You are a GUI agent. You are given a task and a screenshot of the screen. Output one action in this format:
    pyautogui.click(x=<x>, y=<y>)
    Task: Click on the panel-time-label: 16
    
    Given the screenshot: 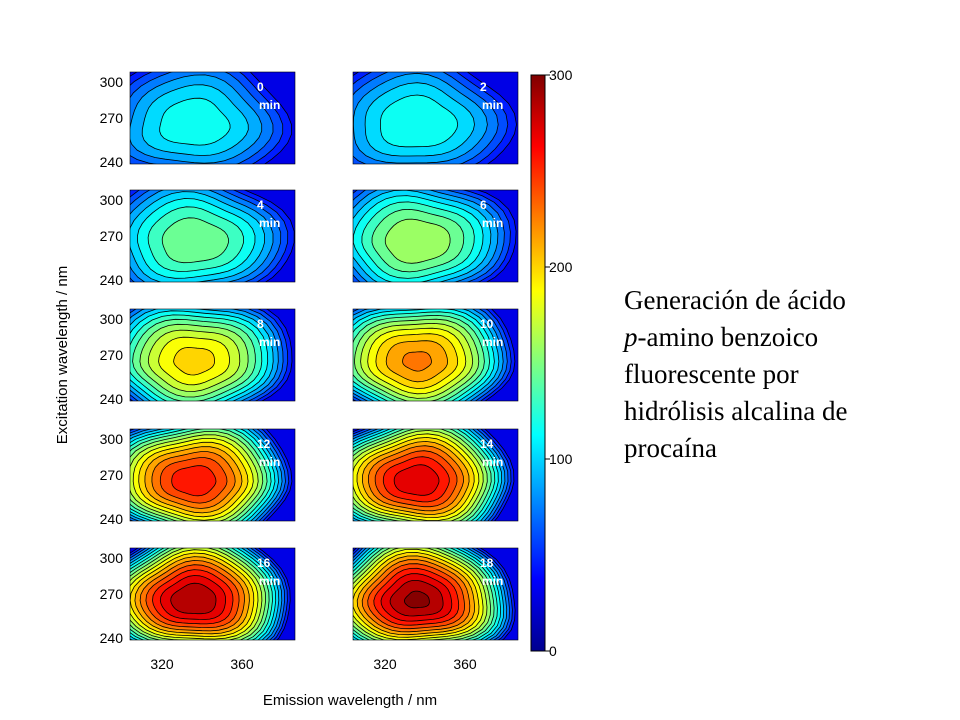 What is the action you would take?
    pyautogui.click(x=264, y=563)
    